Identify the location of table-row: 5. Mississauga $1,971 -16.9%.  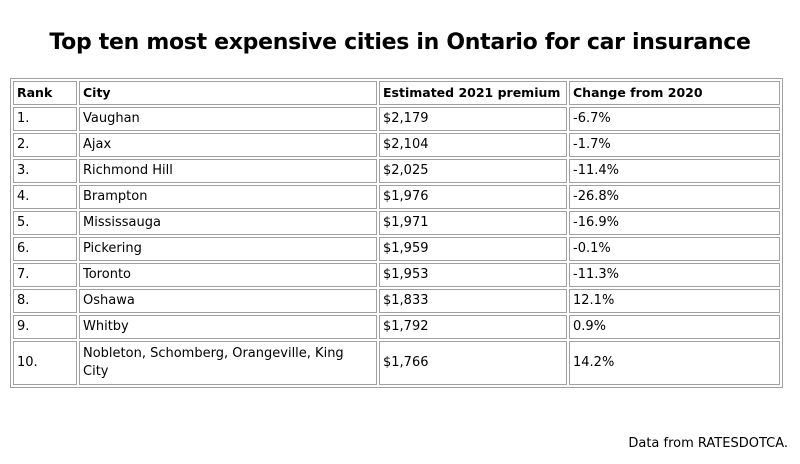
(396, 223).